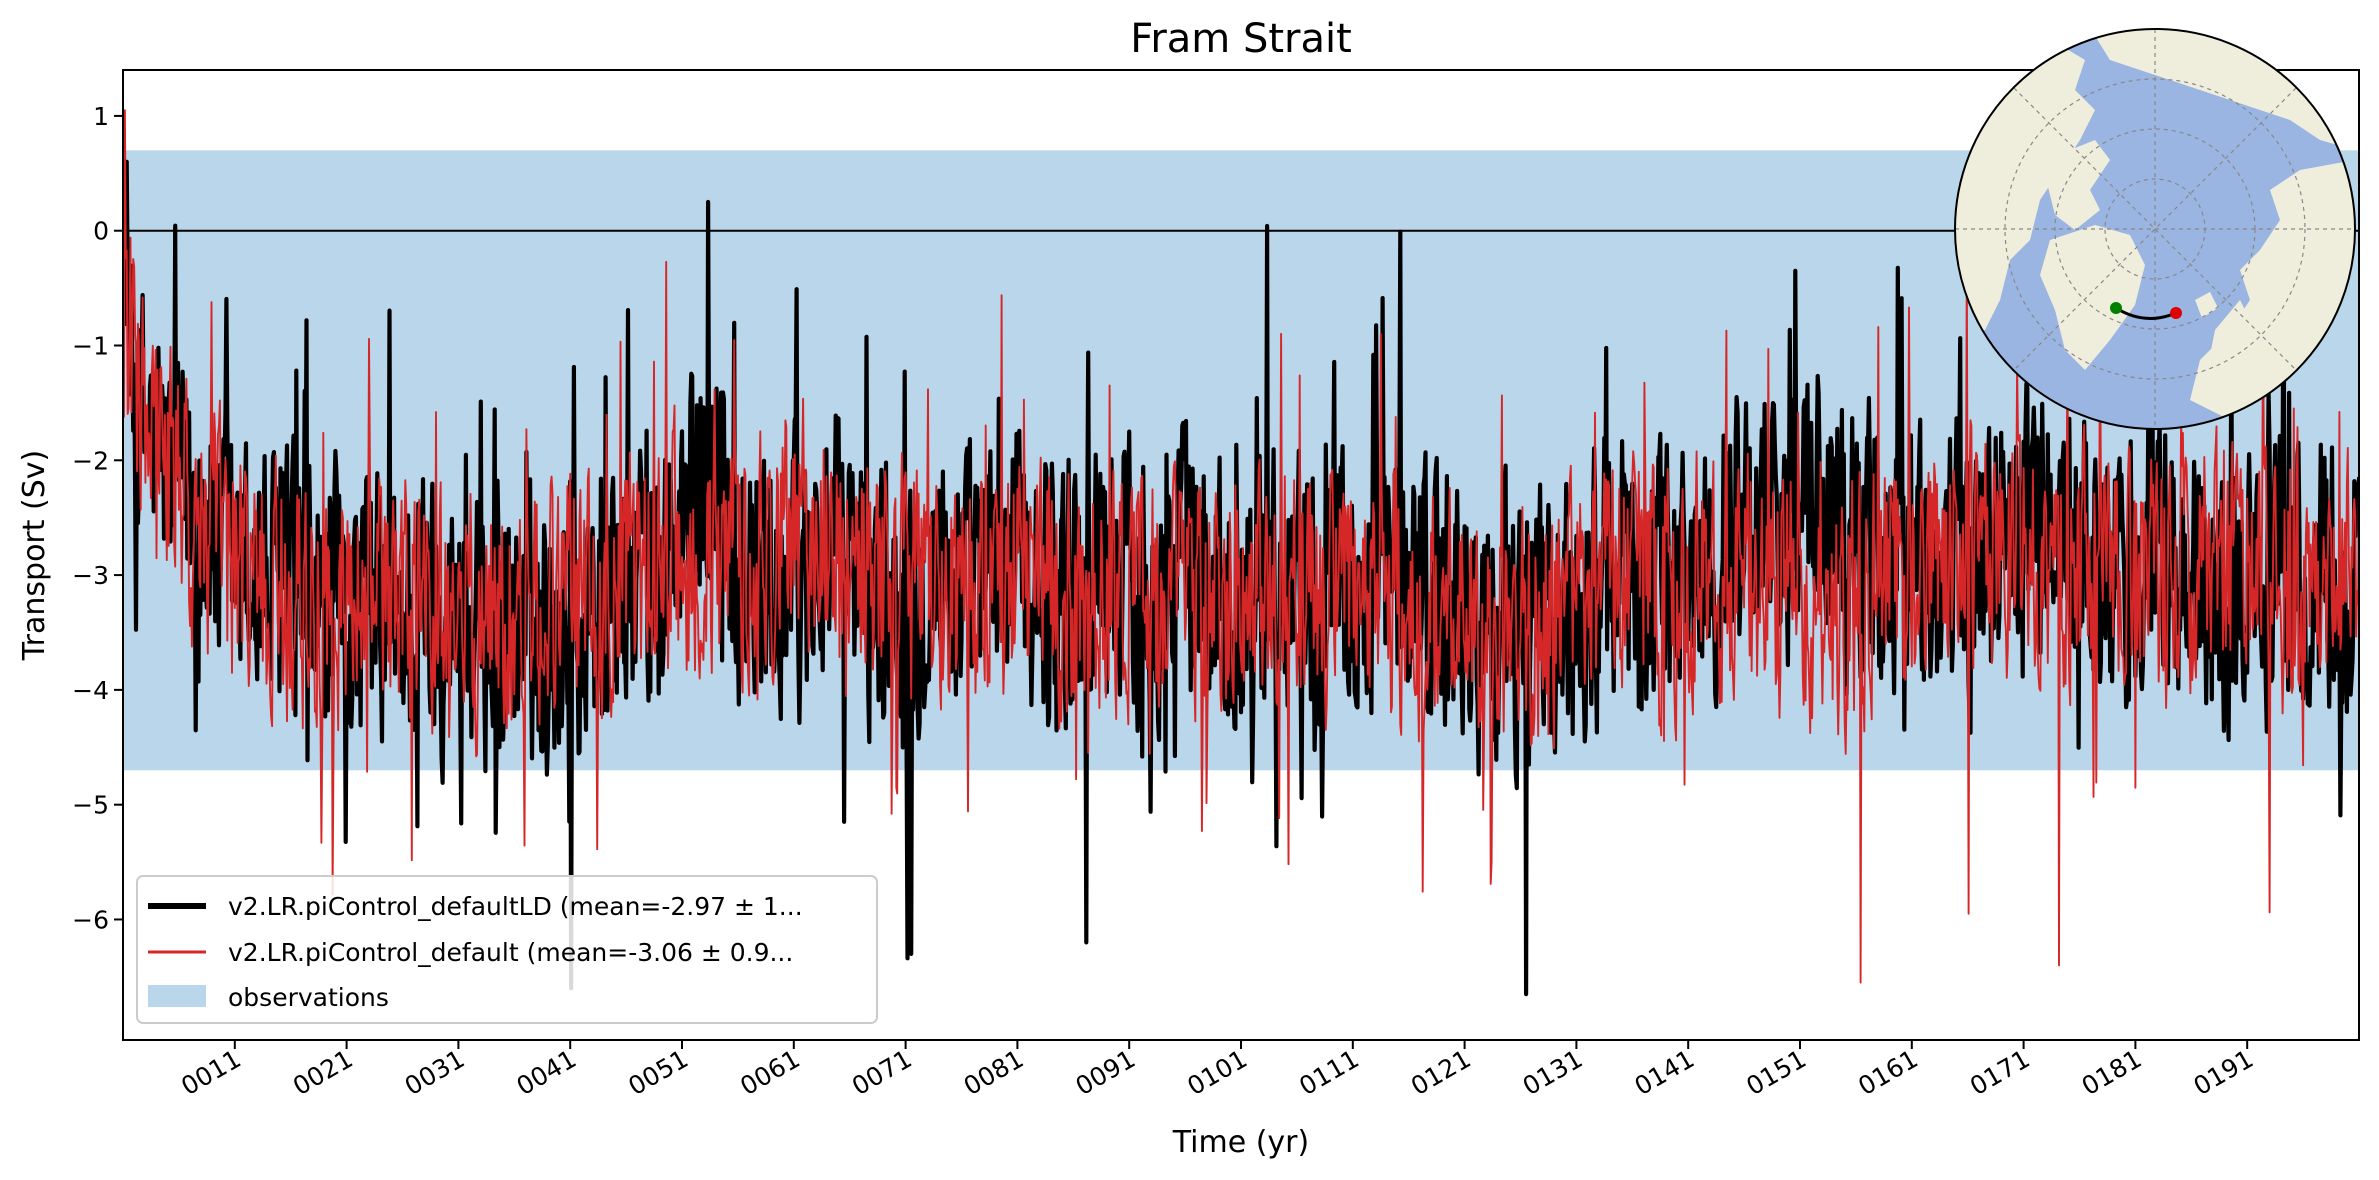 Image resolution: width=2379 pixels, height=1180 pixels. Describe the element at coordinates (90, 460) in the screenshot. I see `y-tick-label: −2` at that location.